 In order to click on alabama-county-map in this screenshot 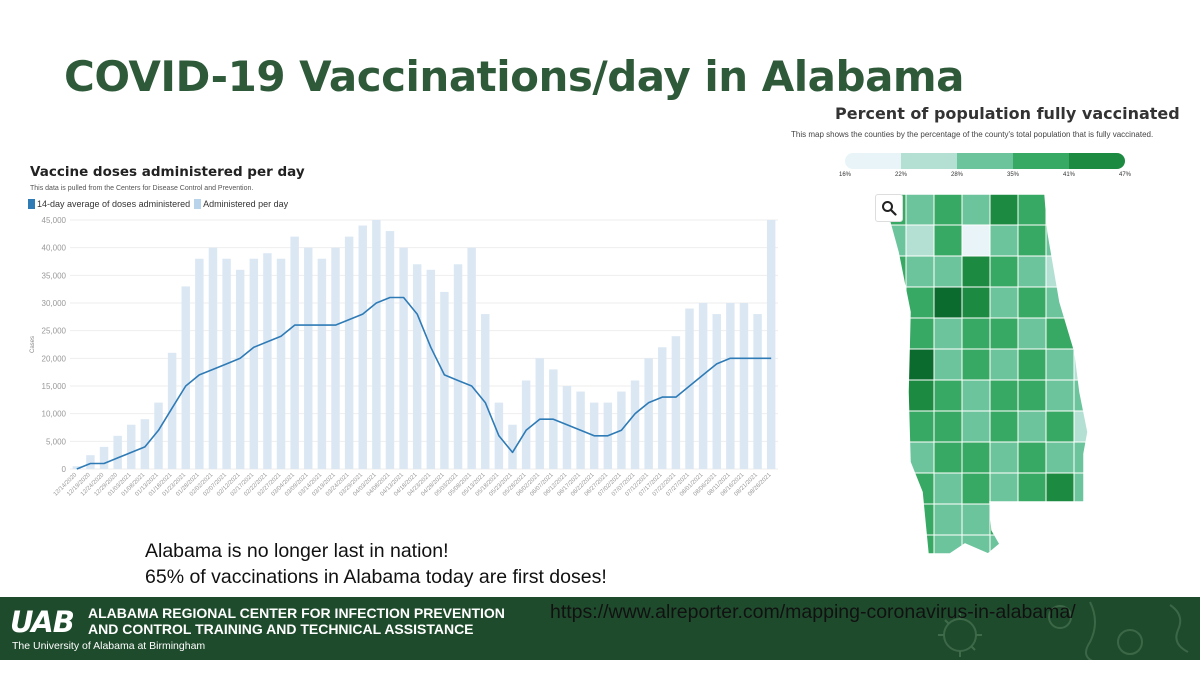, I will do `click(990, 382)`.